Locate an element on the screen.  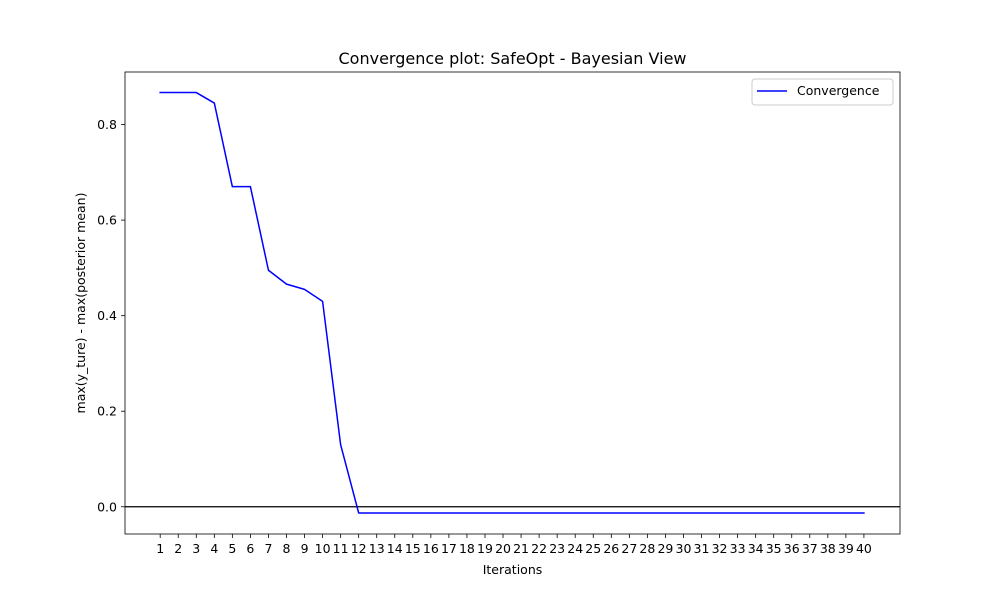
x-tick-label: 8 is located at coordinates (287, 548).